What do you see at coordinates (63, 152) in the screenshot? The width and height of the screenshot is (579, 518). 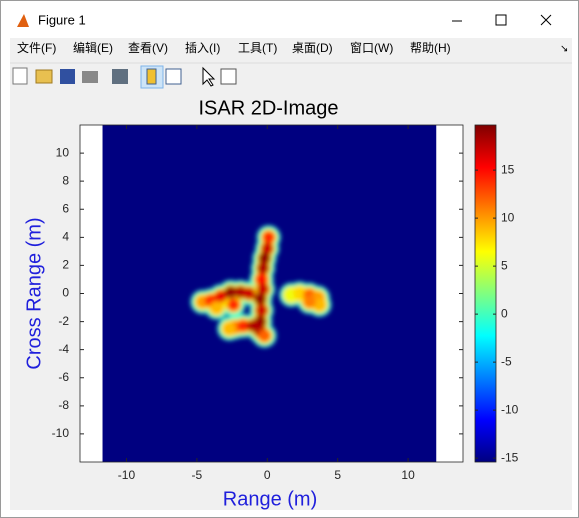 I see `y-tick-label: 10` at bounding box center [63, 152].